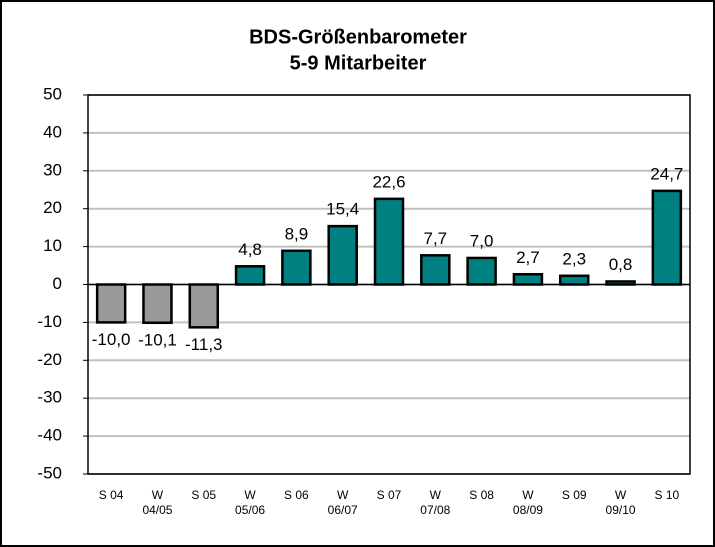 Image resolution: width=715 pixels, height=547 pixels. Describe the element at coordinates (204, 495) in the screenshot. I see `x-tick-label: S 05` at that location.